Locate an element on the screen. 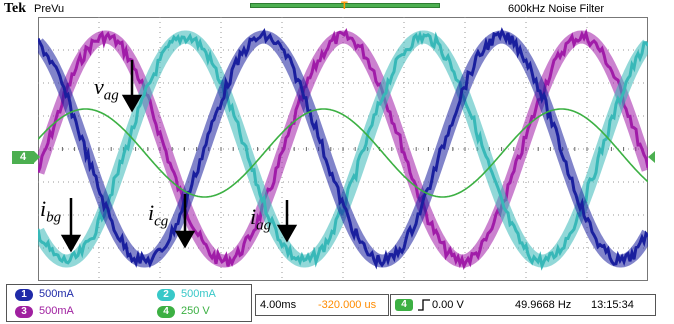 This screenshot has width=674, height=324. horizontal-panel: 4.00ms -320.000 us is located at coordinates (322, 305).